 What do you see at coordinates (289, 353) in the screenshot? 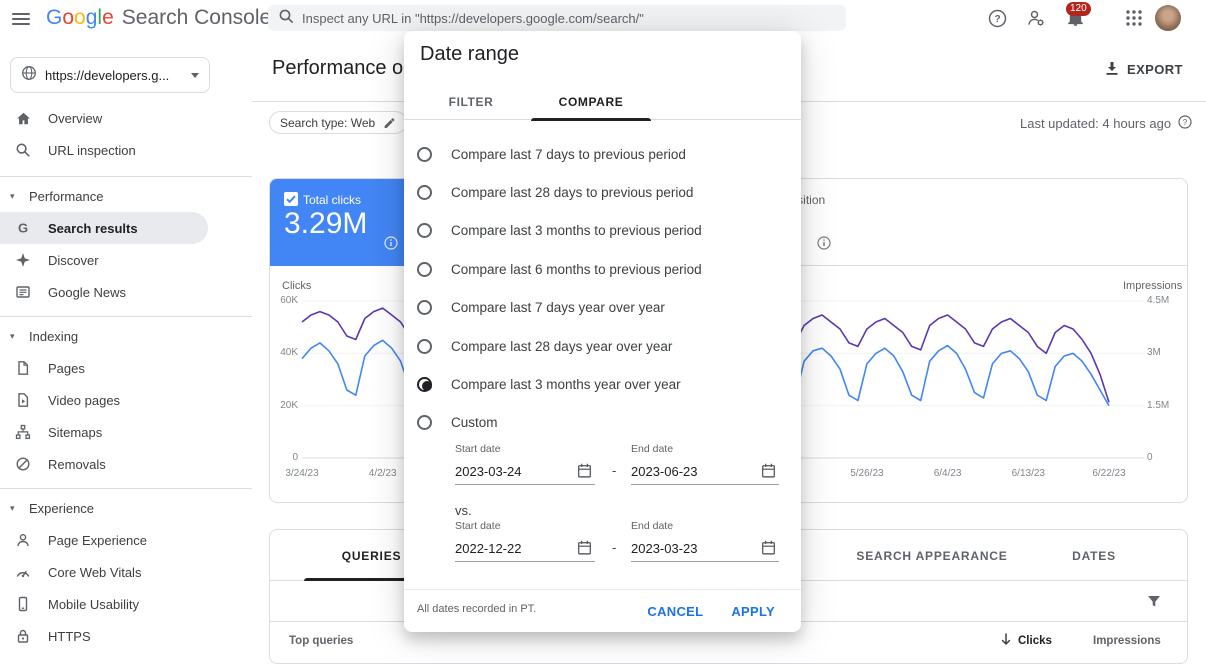
I see `left-axis-tick: 40K` at bounding box center [289, 353].